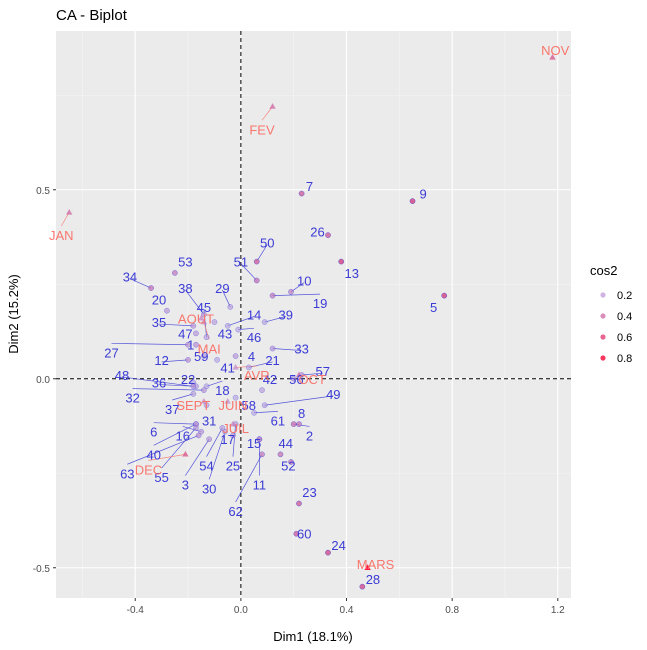 The image size is (647, 650). Describe the element at coordinates (185, 262) in the screenshot. I see `row-label-53: 53` at that location.